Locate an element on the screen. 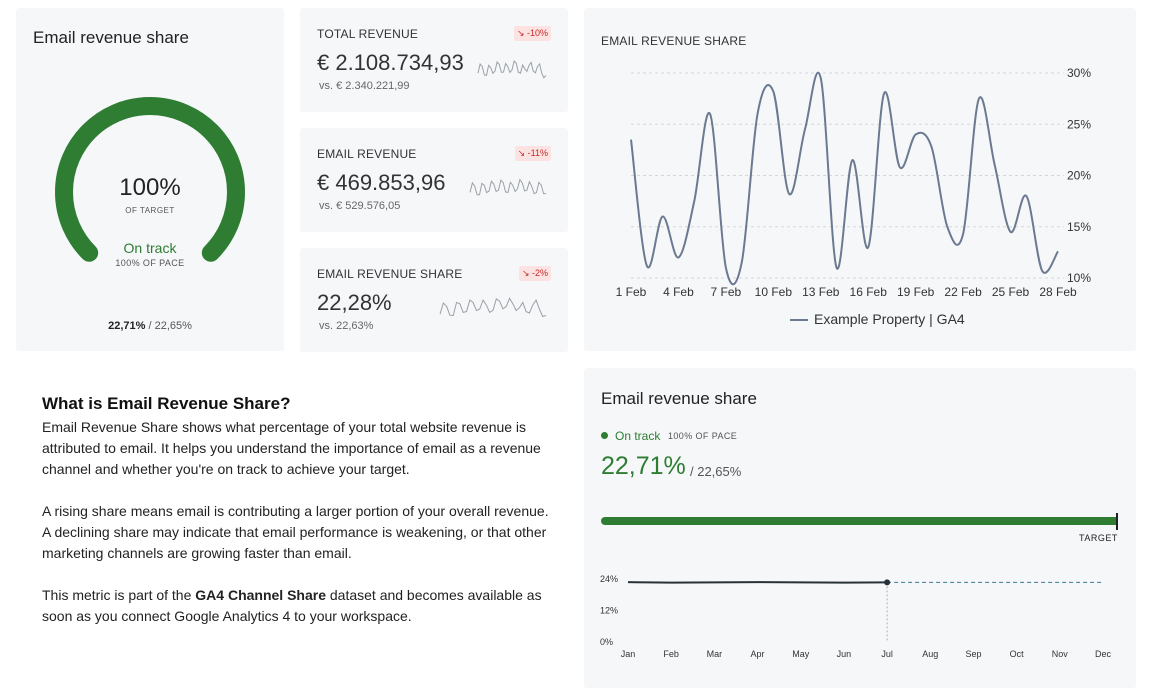 This screenshot has height=696, width=1150. progress-bar is located at coordinates (859, 521).